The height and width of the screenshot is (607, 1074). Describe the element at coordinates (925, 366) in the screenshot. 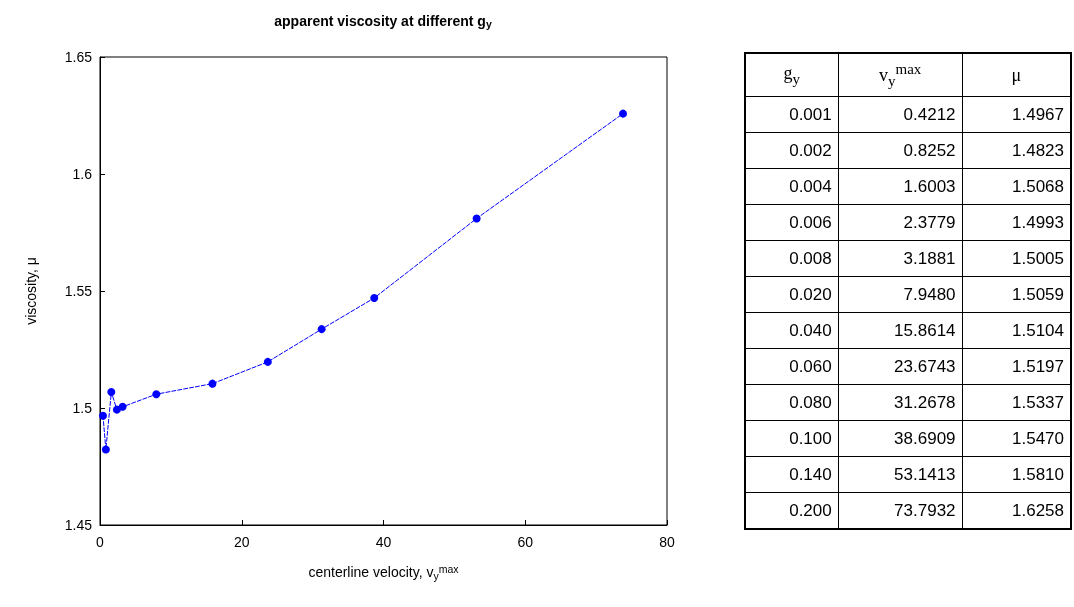

I see `text: 23.6743` at that location.